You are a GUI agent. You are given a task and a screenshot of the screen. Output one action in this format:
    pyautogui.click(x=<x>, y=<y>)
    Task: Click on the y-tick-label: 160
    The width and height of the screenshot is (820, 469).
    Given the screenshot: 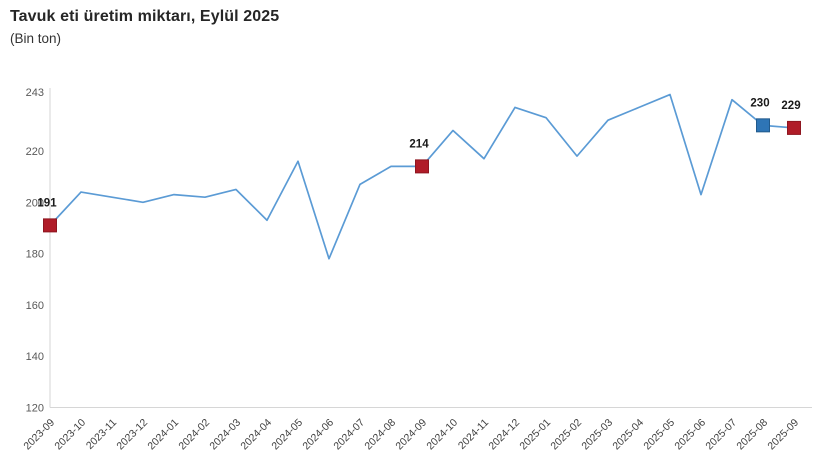 What is the action you would take?
    pyautogui.click(x=35, y=306)
    